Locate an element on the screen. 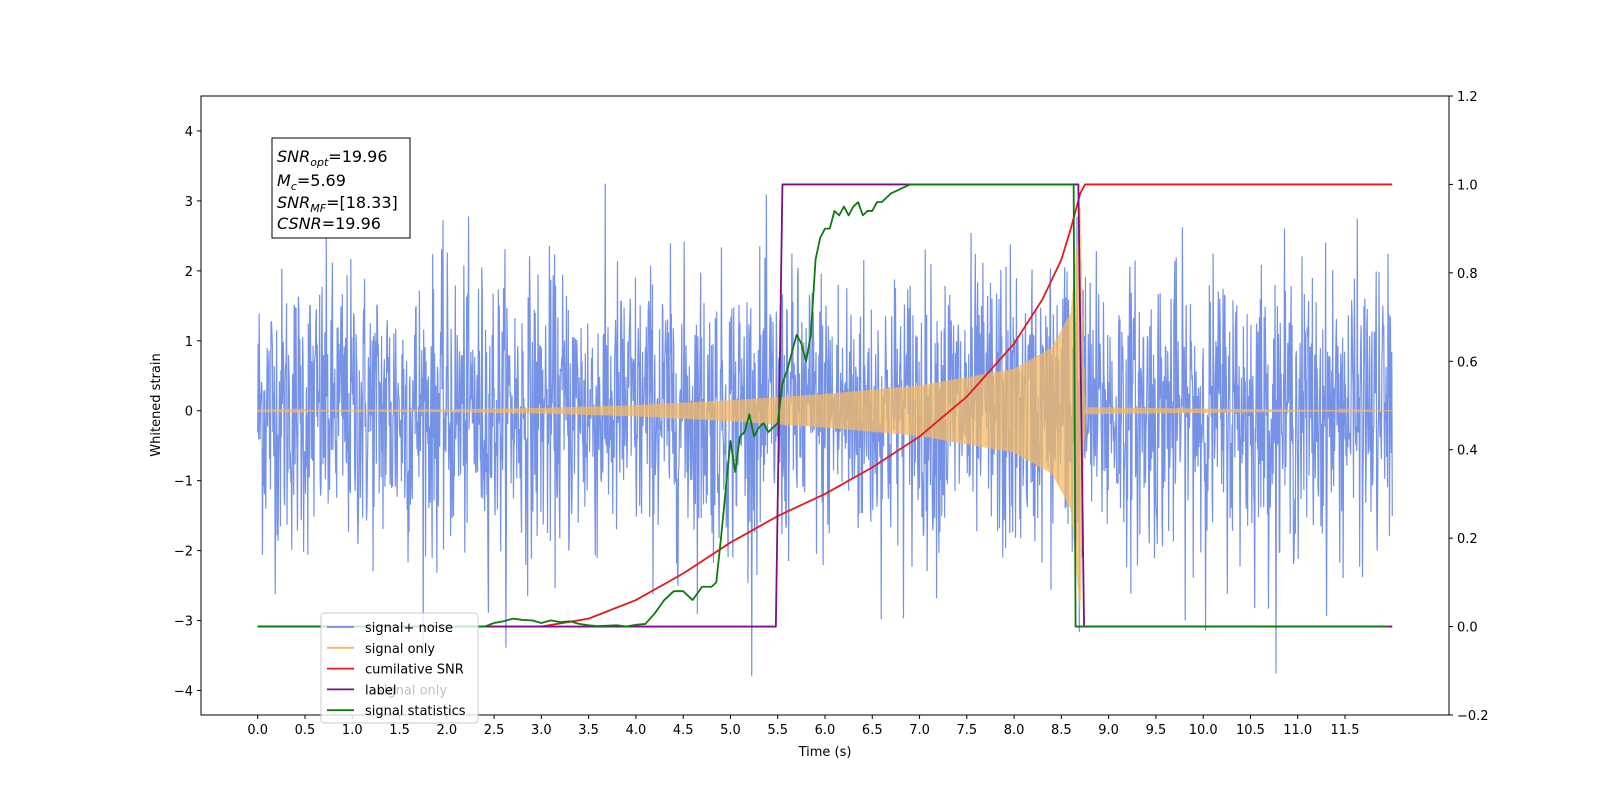 Image resolution: width=1600 pixels, height=800 pixels. x-tick-label: 7.0 is located at coordinates (919, 730).